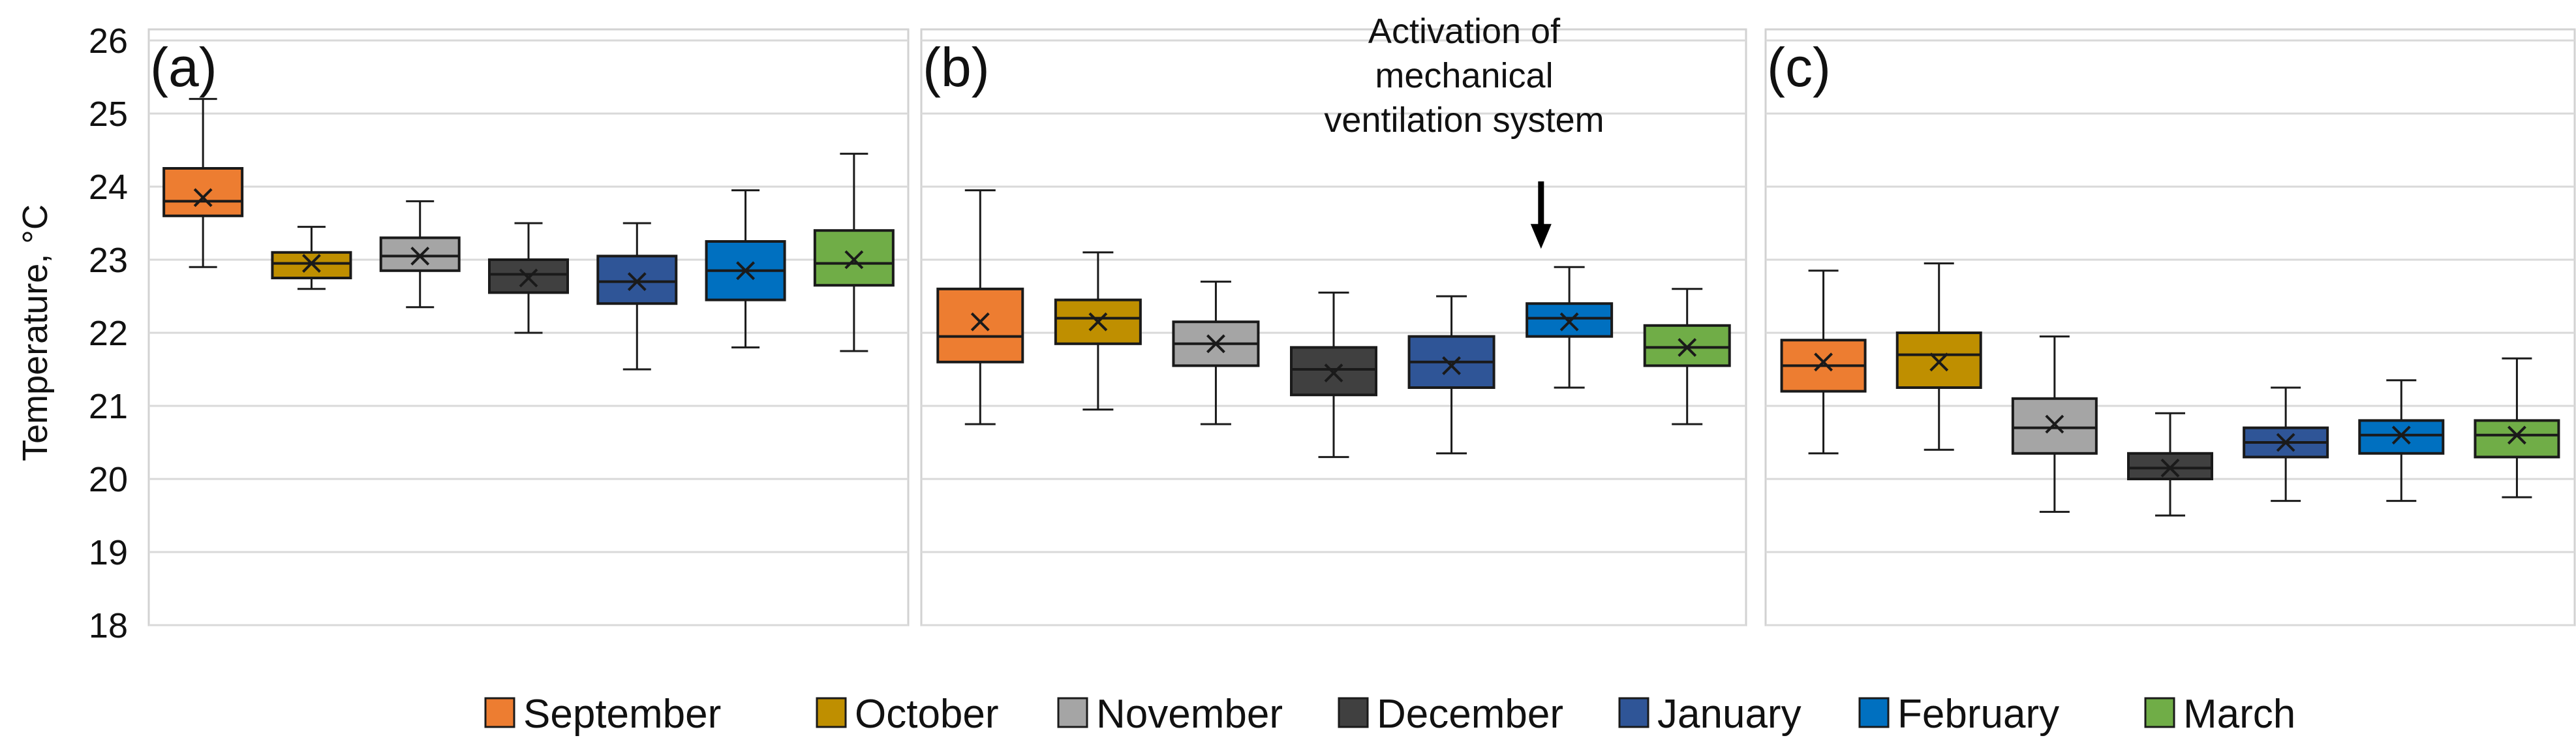  I want to click on legend-item-march: March, so click(2219, 714).